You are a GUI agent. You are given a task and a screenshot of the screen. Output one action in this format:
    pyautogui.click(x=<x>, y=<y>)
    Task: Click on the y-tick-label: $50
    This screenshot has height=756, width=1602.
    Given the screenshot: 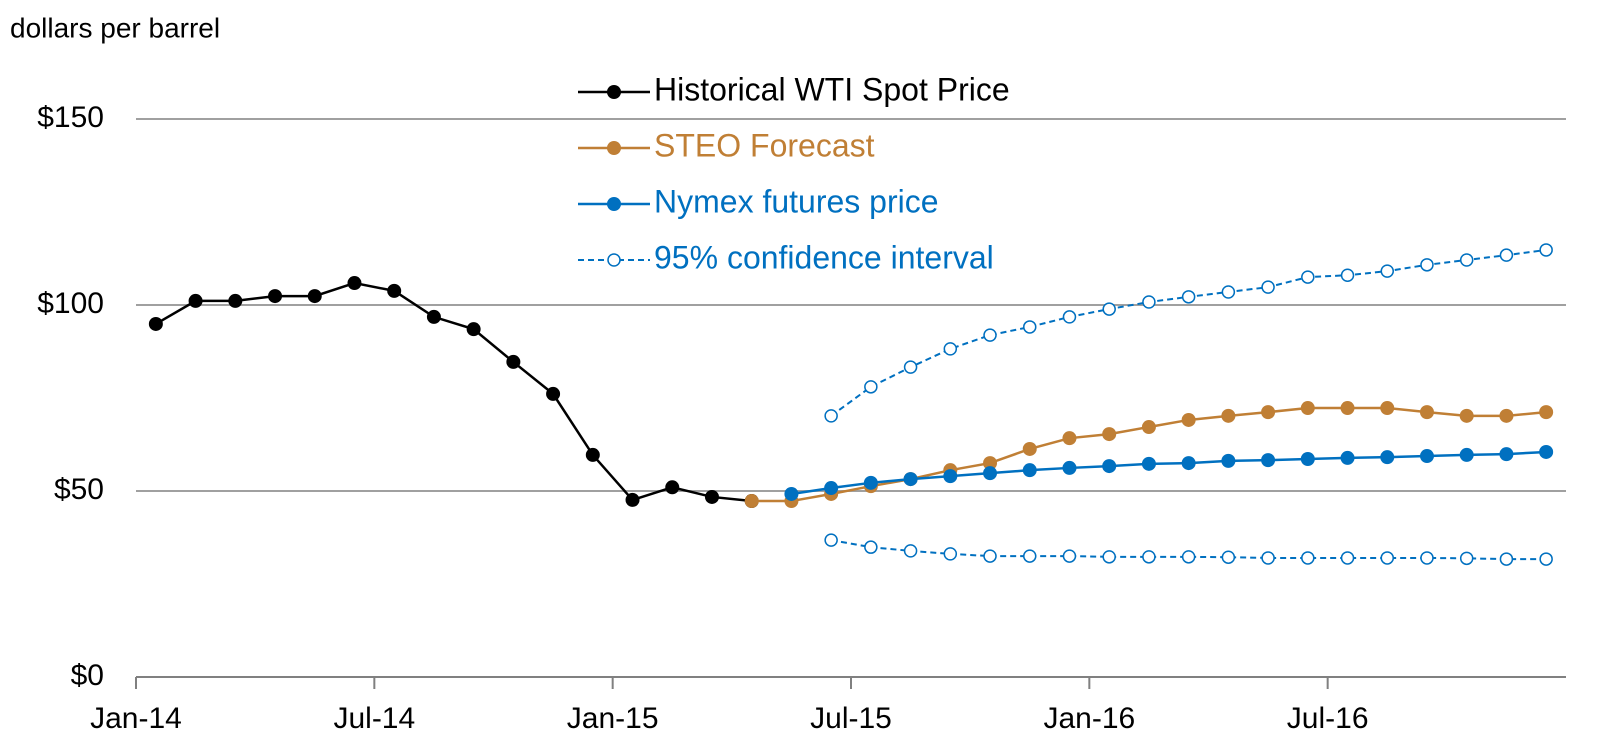 What is the action you would take?
    pyautogui.click(x=79, y=489)
    